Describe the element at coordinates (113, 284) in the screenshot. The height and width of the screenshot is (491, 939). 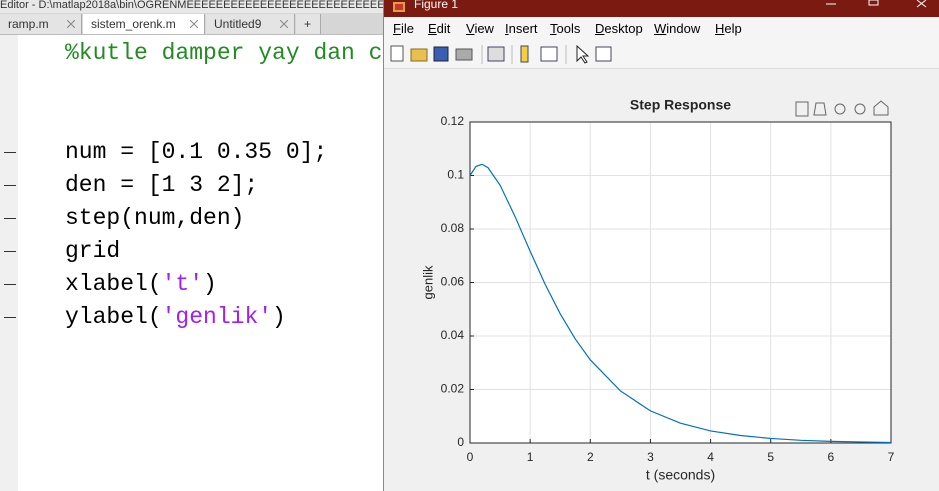
I see `code-token: xlabel(` at that location.